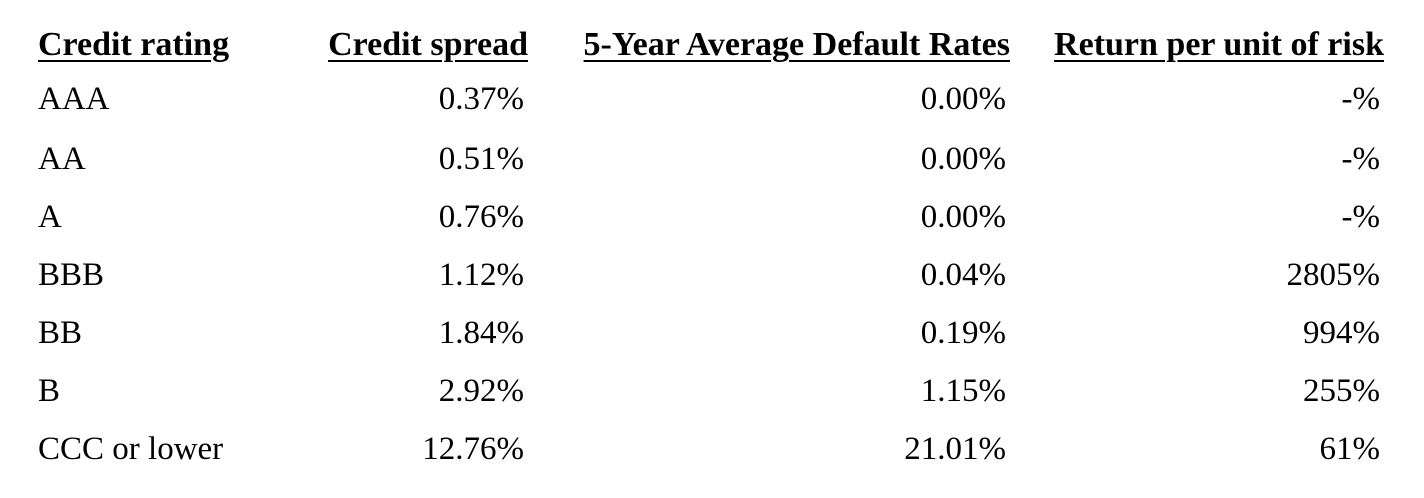 The width and height of the screenshot is (1424, 498). I want to click on cell-rating: B, so click(49, 390).